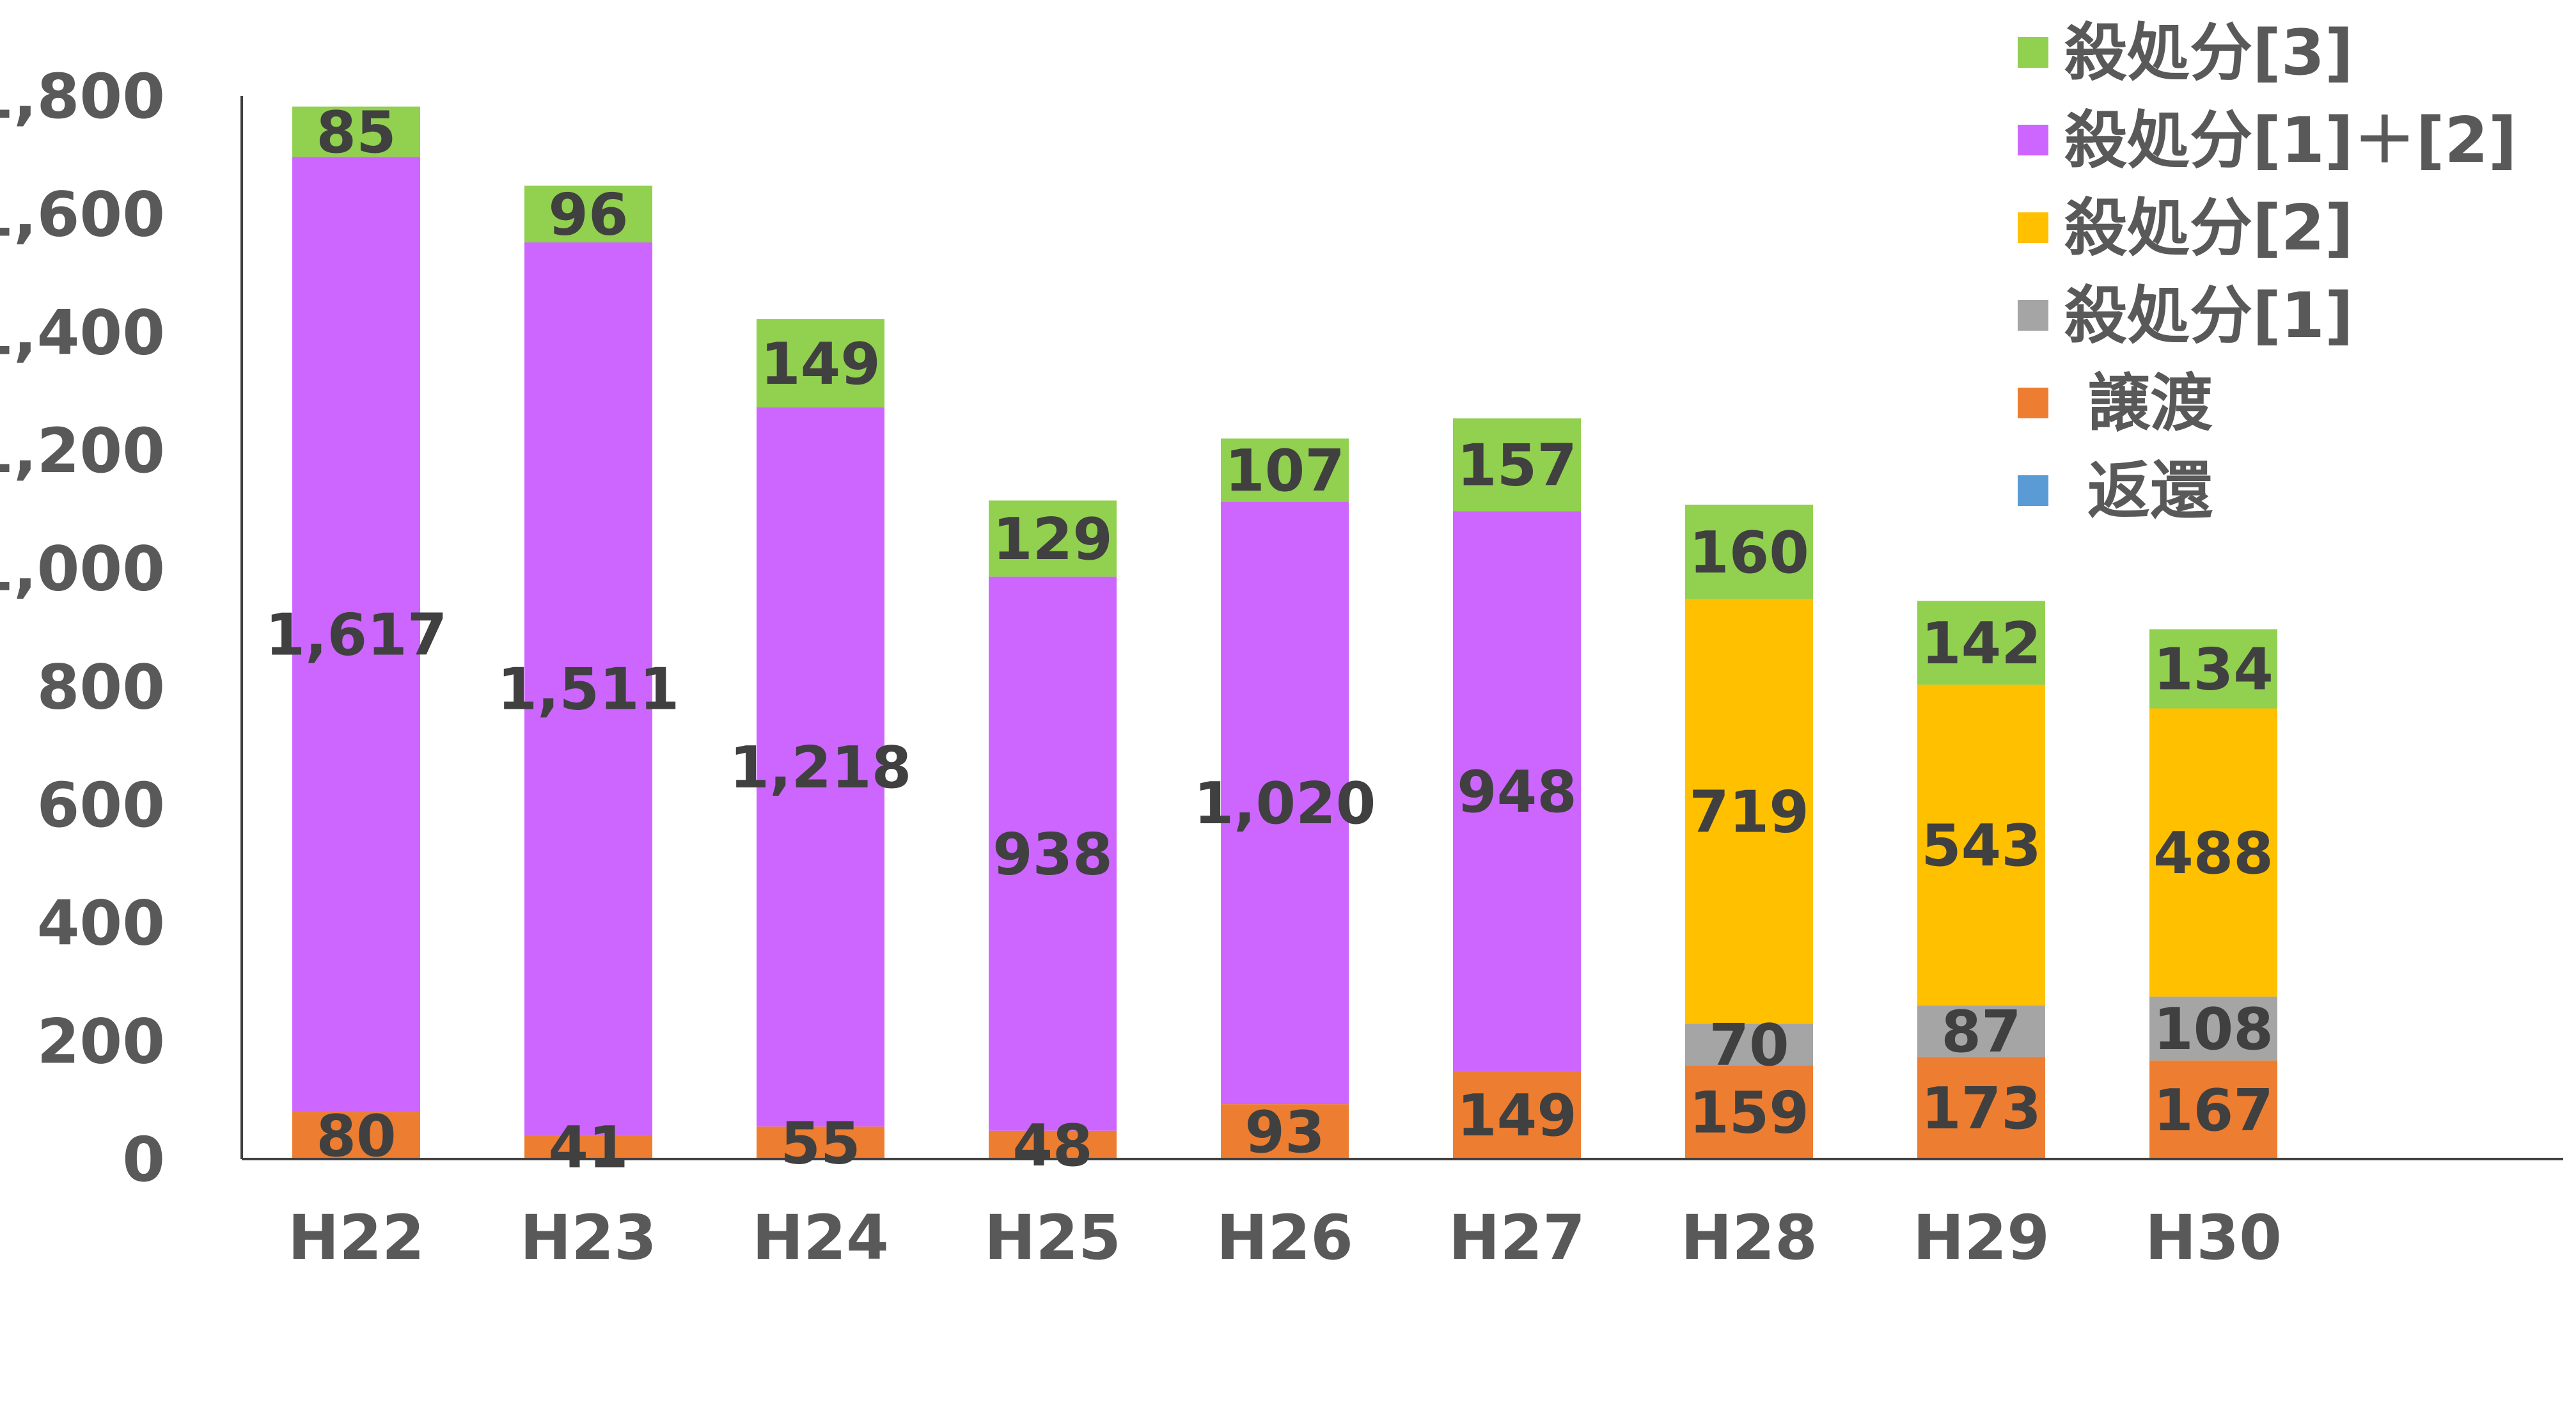 The height and width of the screenshot is (1413, 2576). What do you see at coordinates (1052, 1238) in the screenshot?
I see `x-tick-label: H25` at bounding box center [1052, 1238].